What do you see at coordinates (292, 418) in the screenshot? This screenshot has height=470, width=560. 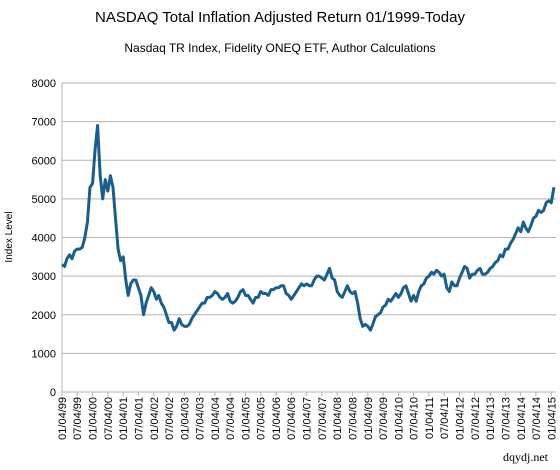 I see `x-tick-label: 07/04/06` at bounding box center [292, 418].